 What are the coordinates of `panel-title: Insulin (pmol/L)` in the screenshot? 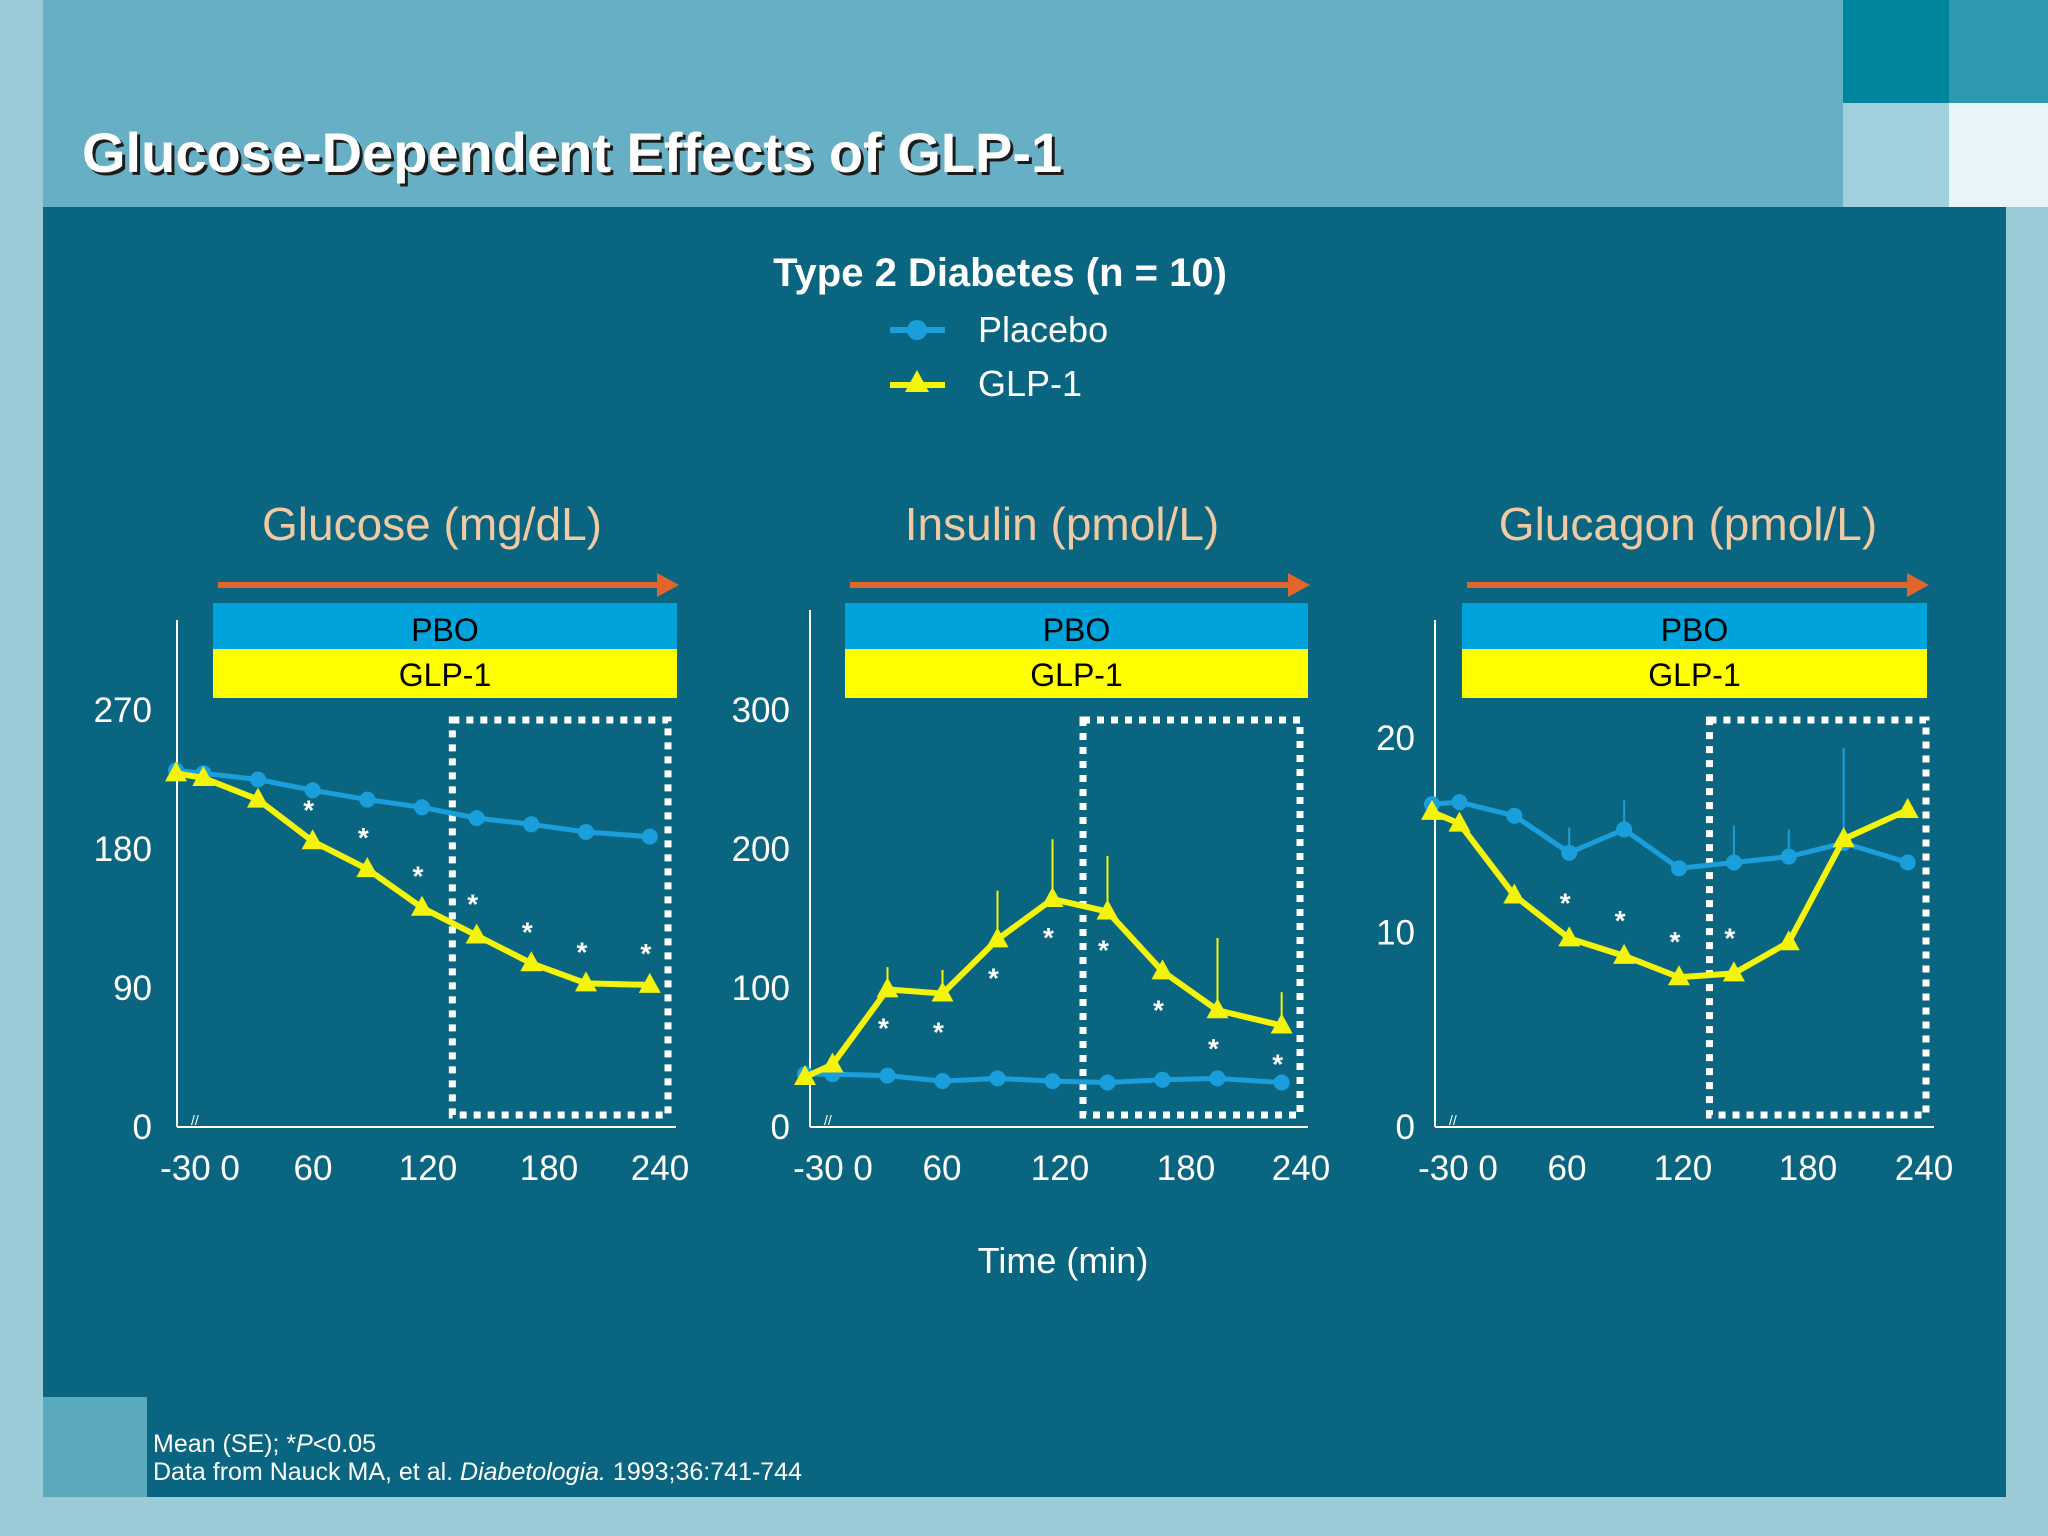 It's located at (1062, 524).